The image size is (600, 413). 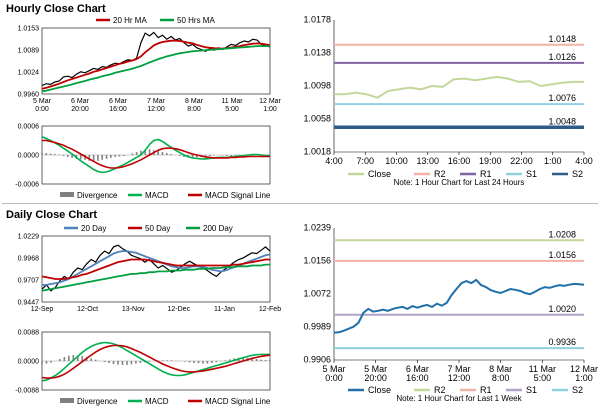 I want to click on level-r1-label: 1.0126, so click(x=562, y=57).